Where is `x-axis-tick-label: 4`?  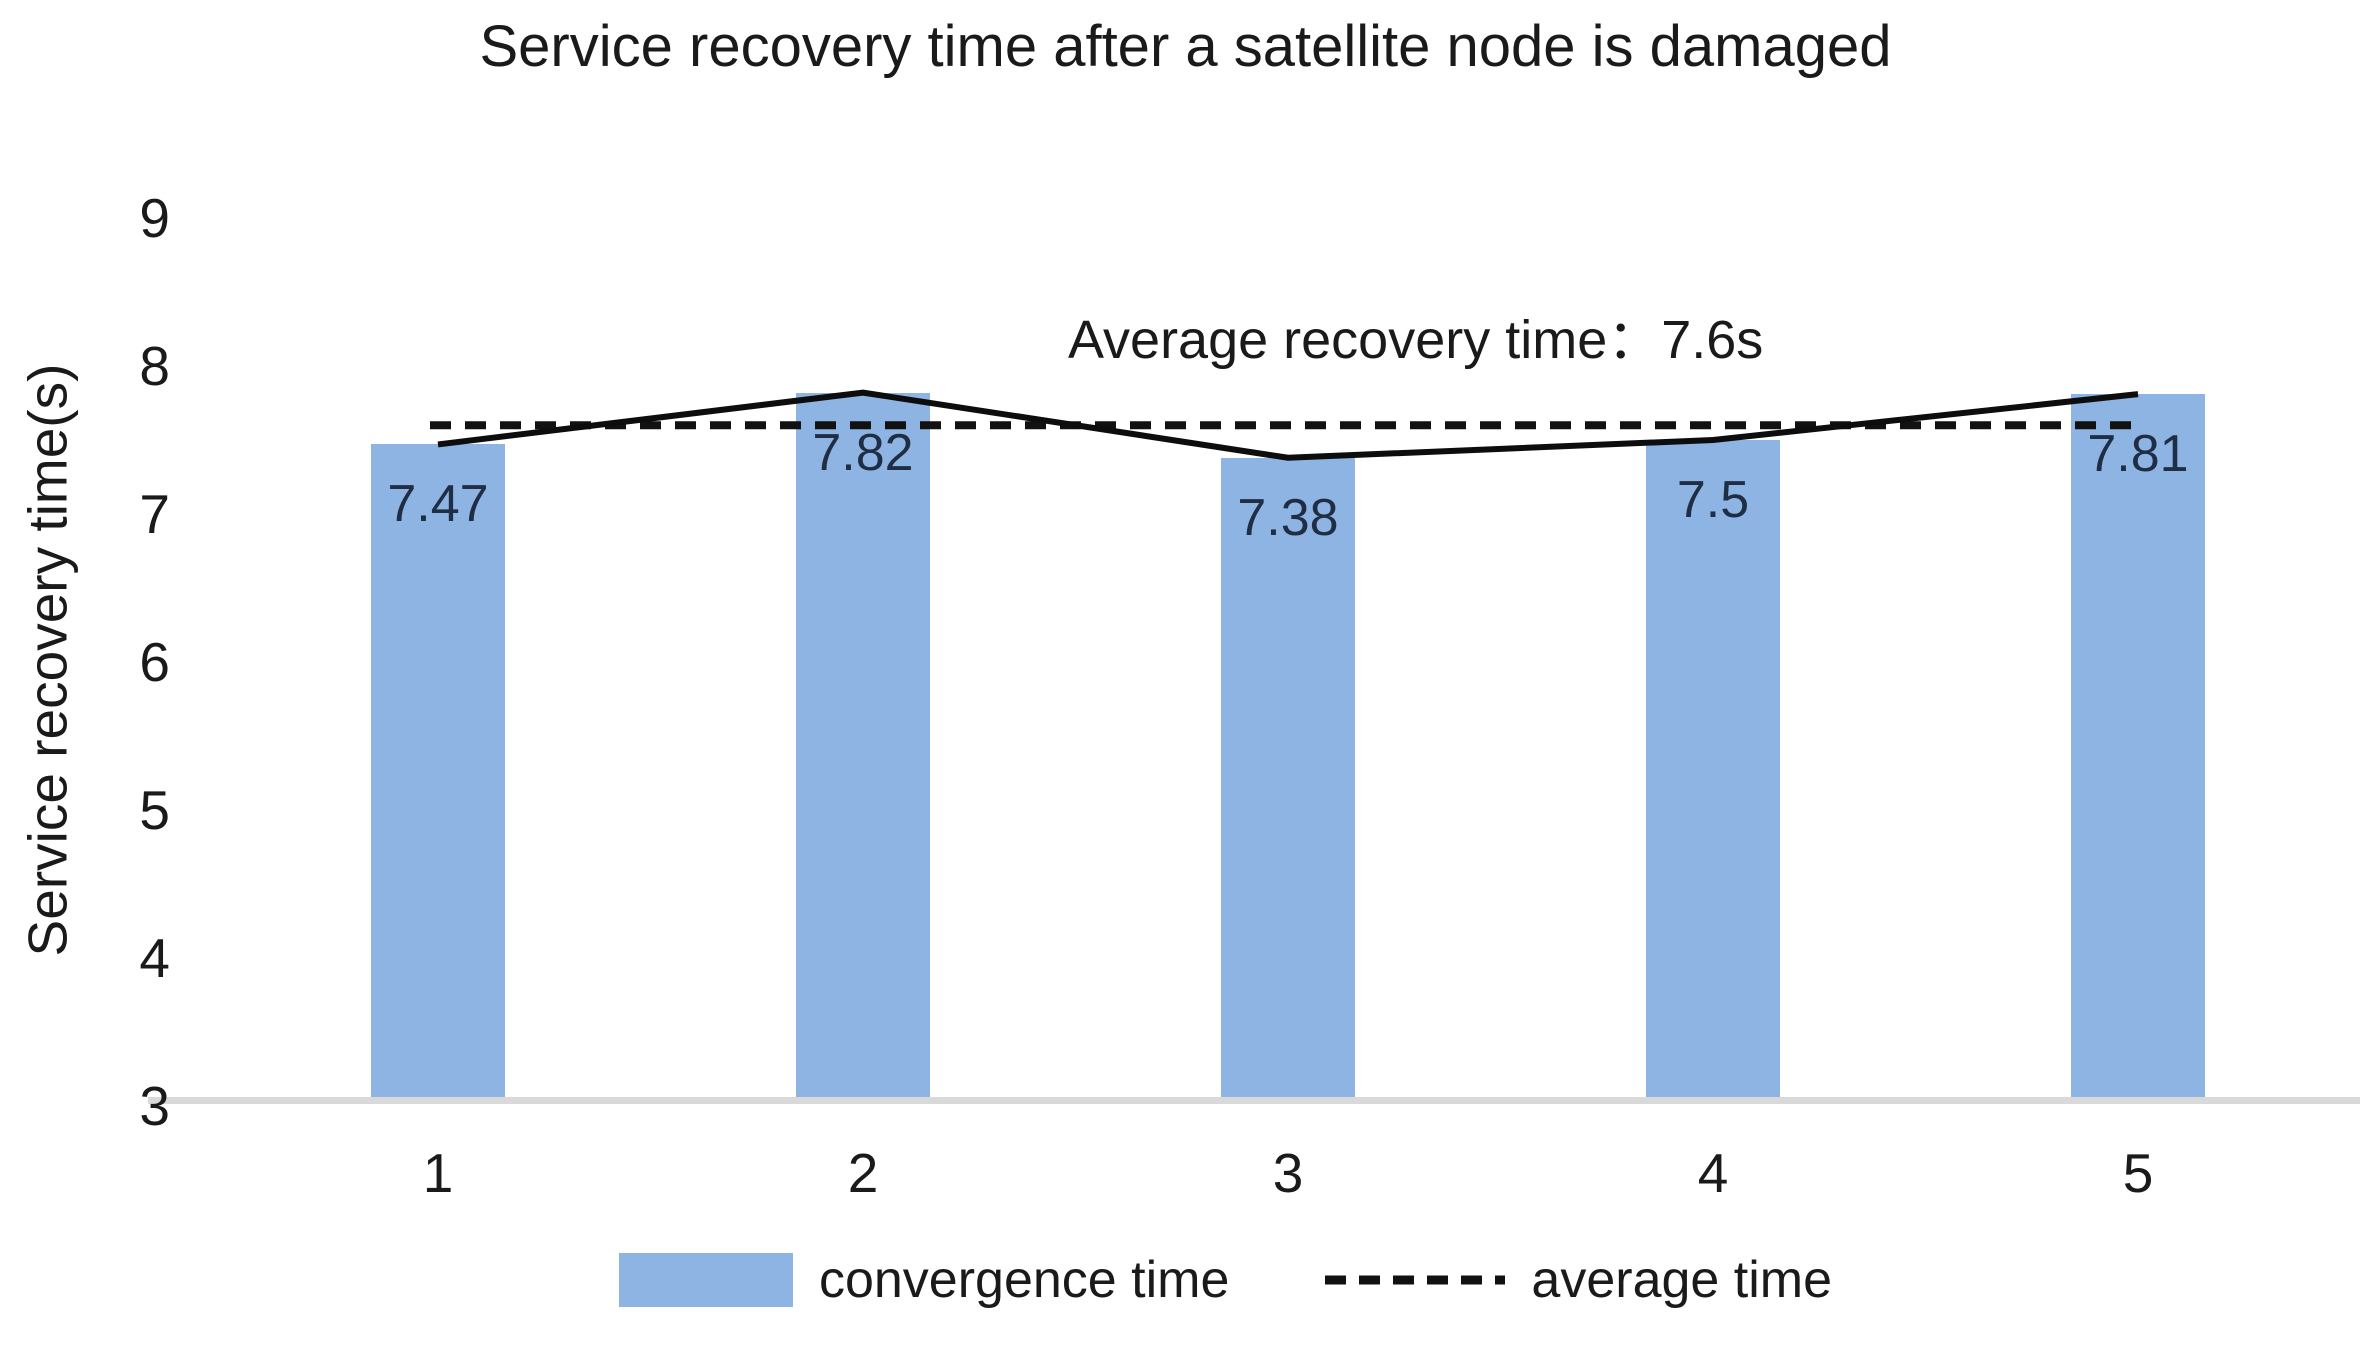 x-axis-tick-label: 4 is located at coordinates (1713, 1173).